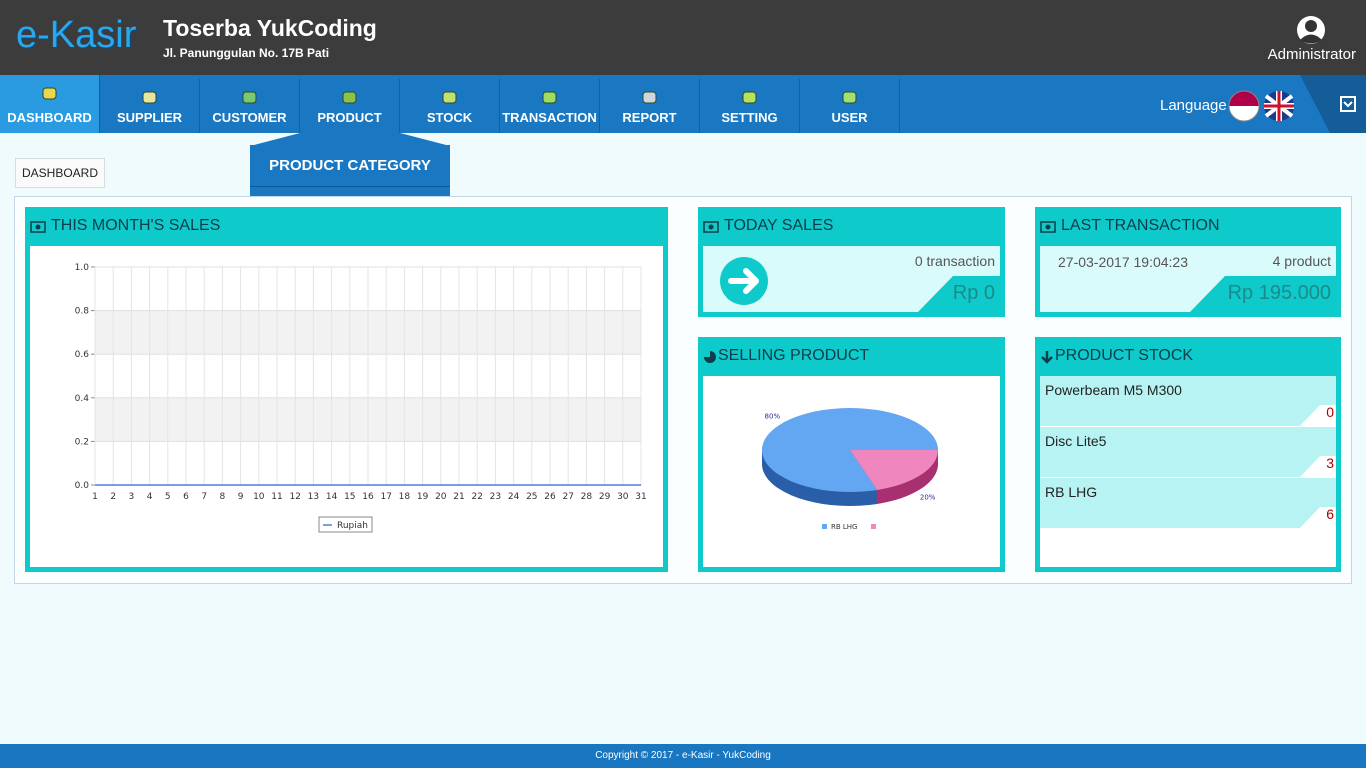 The image size is (1366, 768). What do you see at coordinates (954, 261) in the screenshot?
I see `transaction-count: 0 transaction` at bounding box center [954, 261].